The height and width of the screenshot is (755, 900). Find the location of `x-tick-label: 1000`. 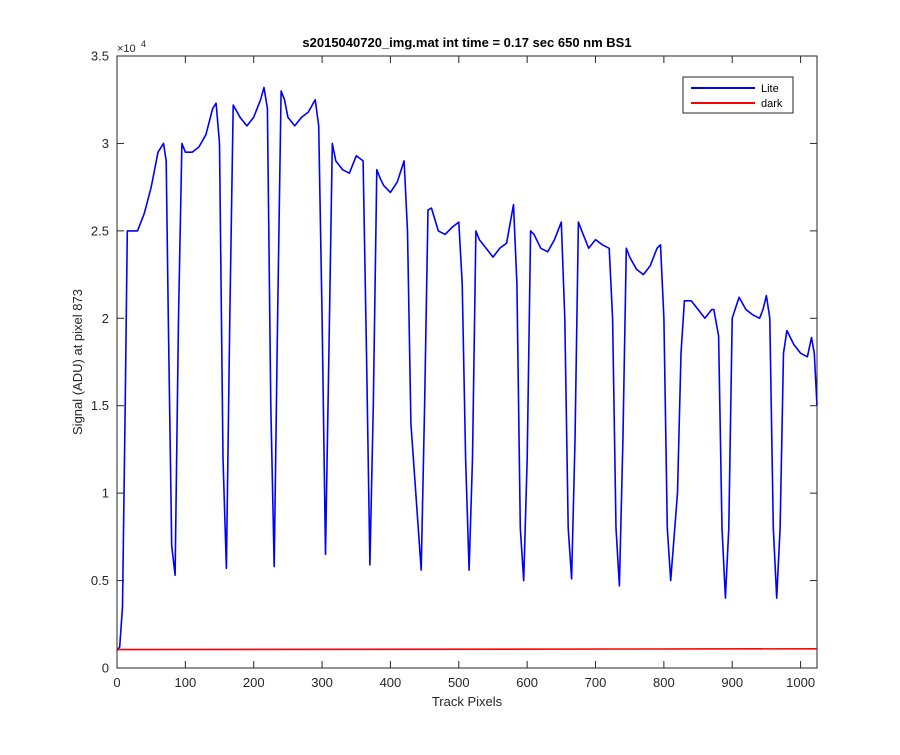

x-tick-label: 1000 is located at coordinates (800, 682).